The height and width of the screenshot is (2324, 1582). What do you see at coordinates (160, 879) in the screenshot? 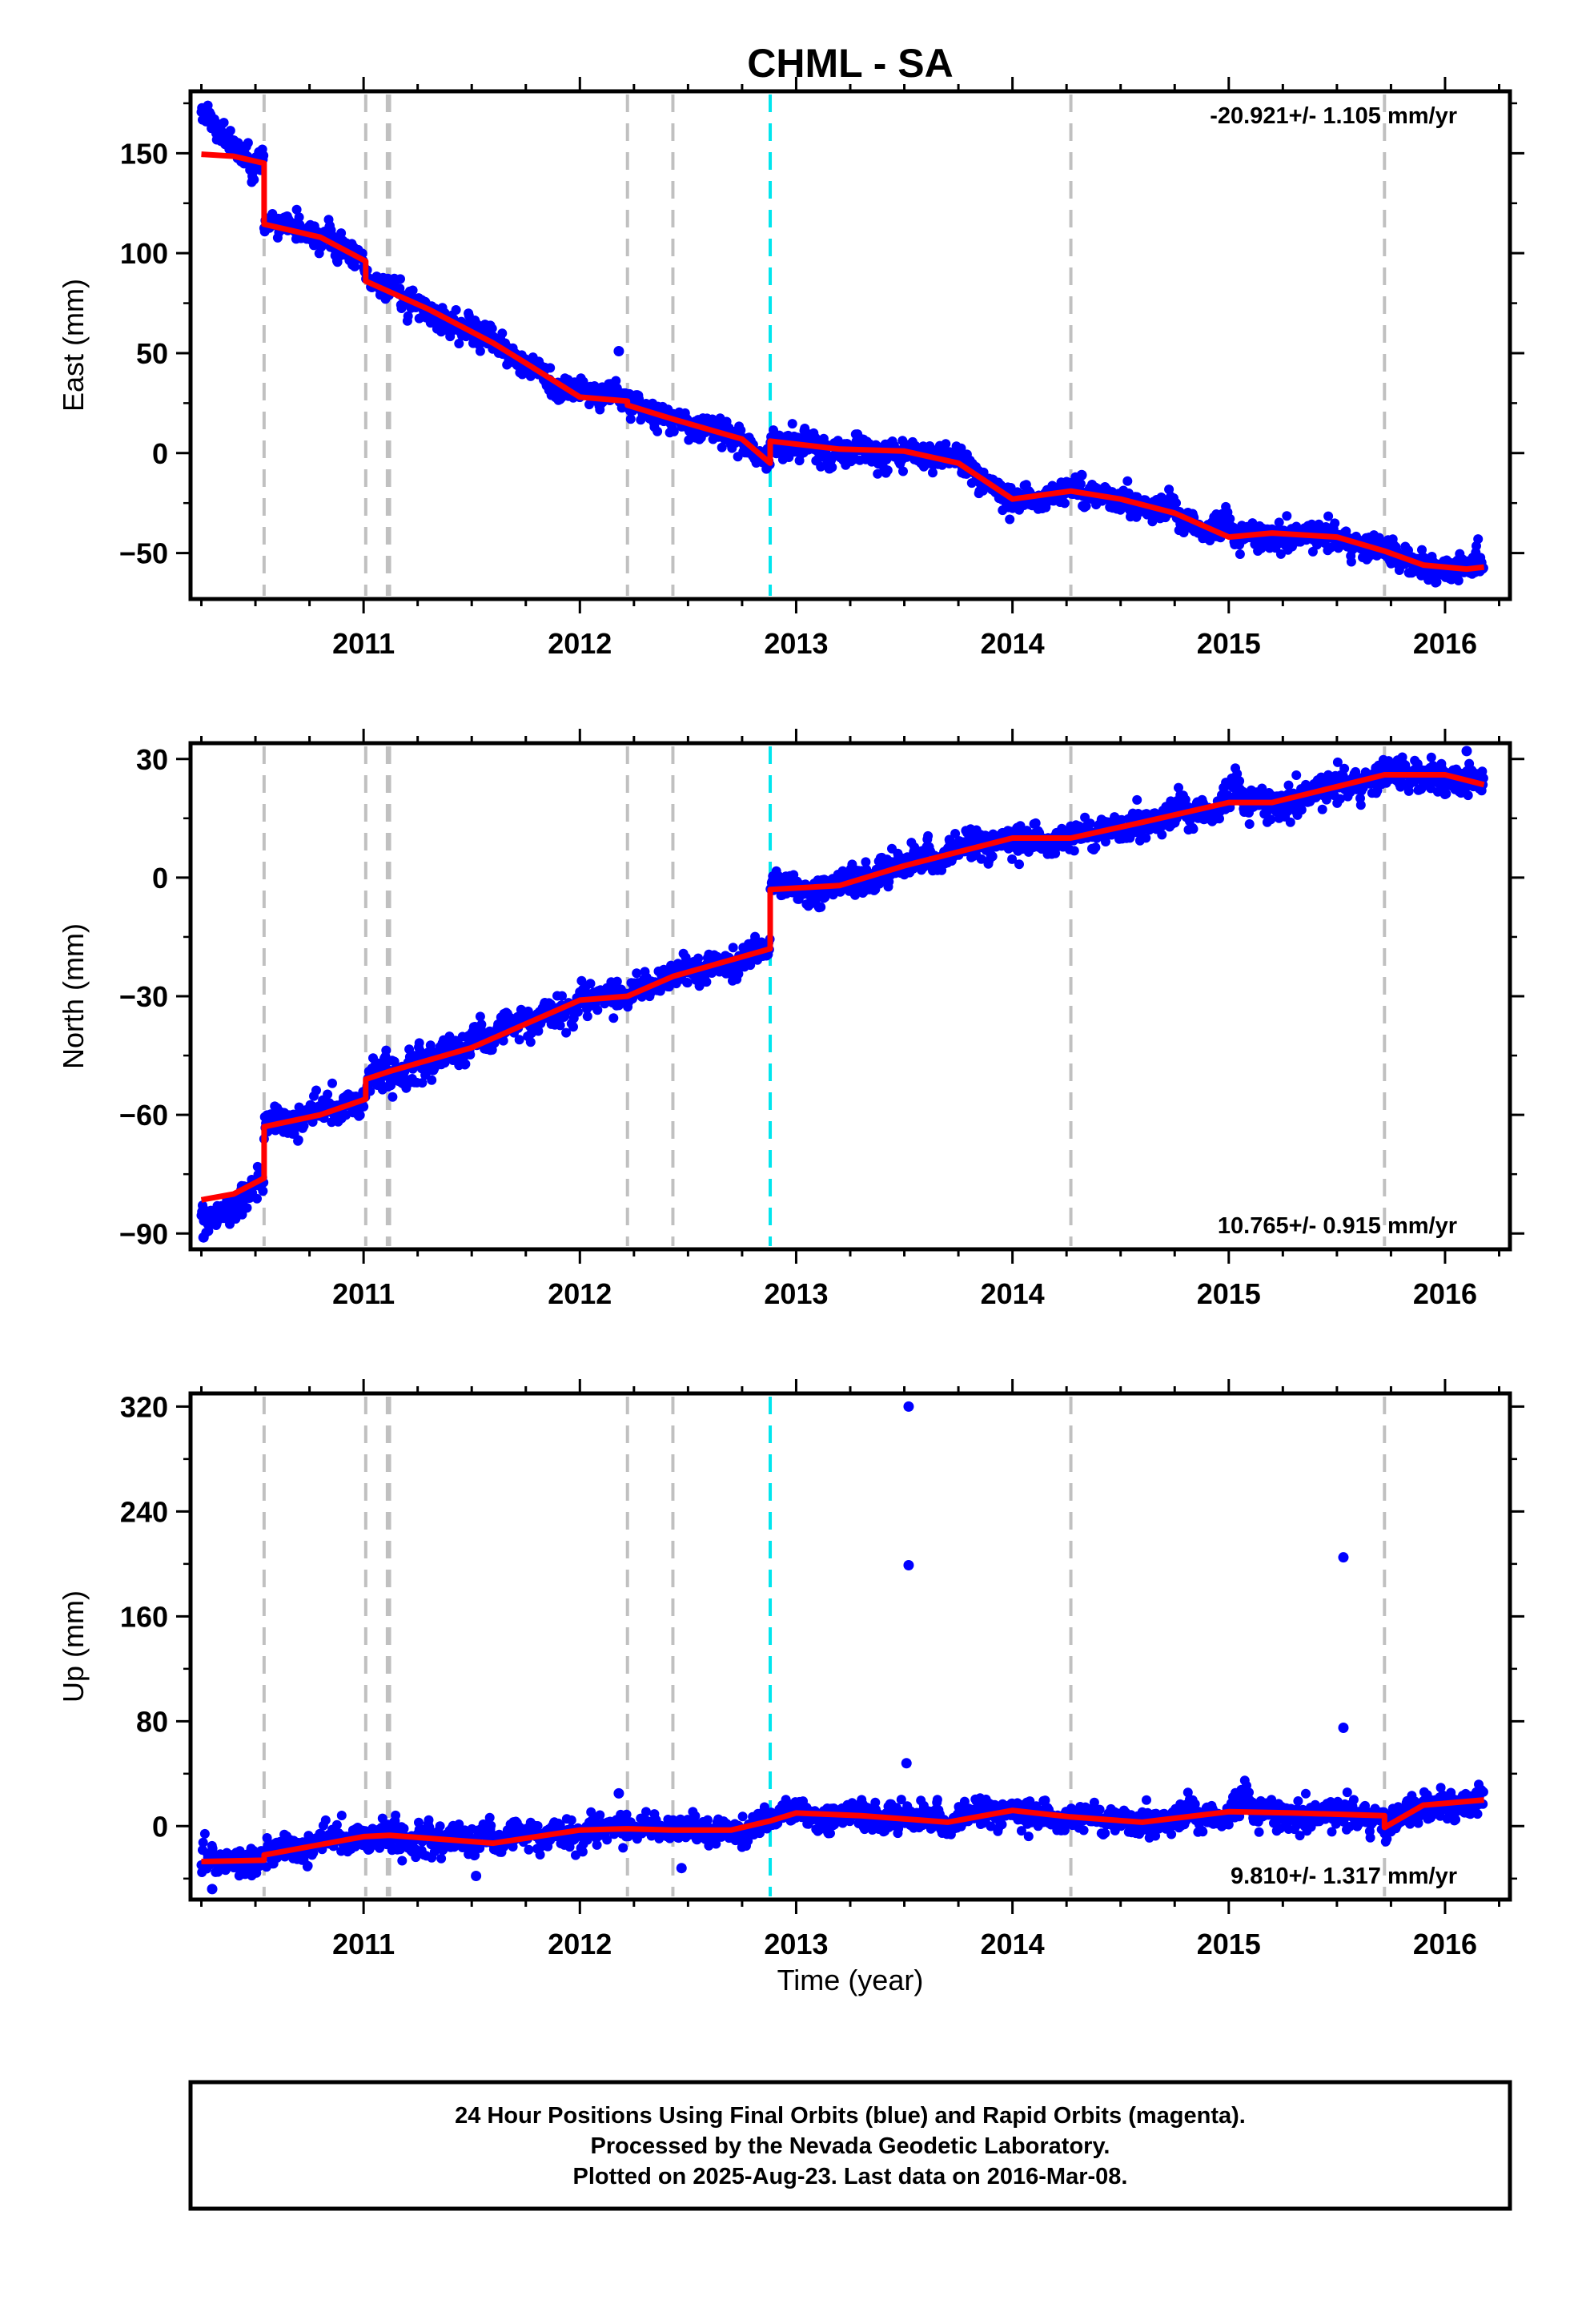
I see `y-tick-label: 0` at bounding box center [160, 879].